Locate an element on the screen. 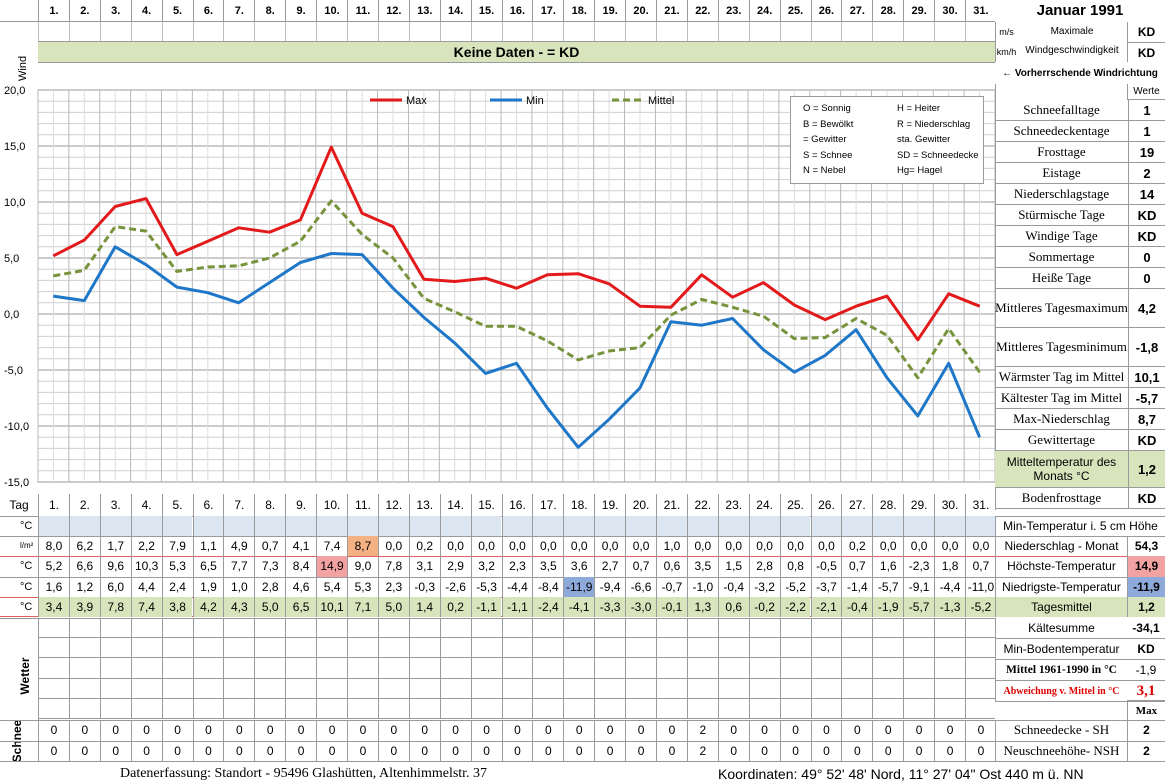 The image size is (1165, 784). table-row is located at coordinates (582, 566).